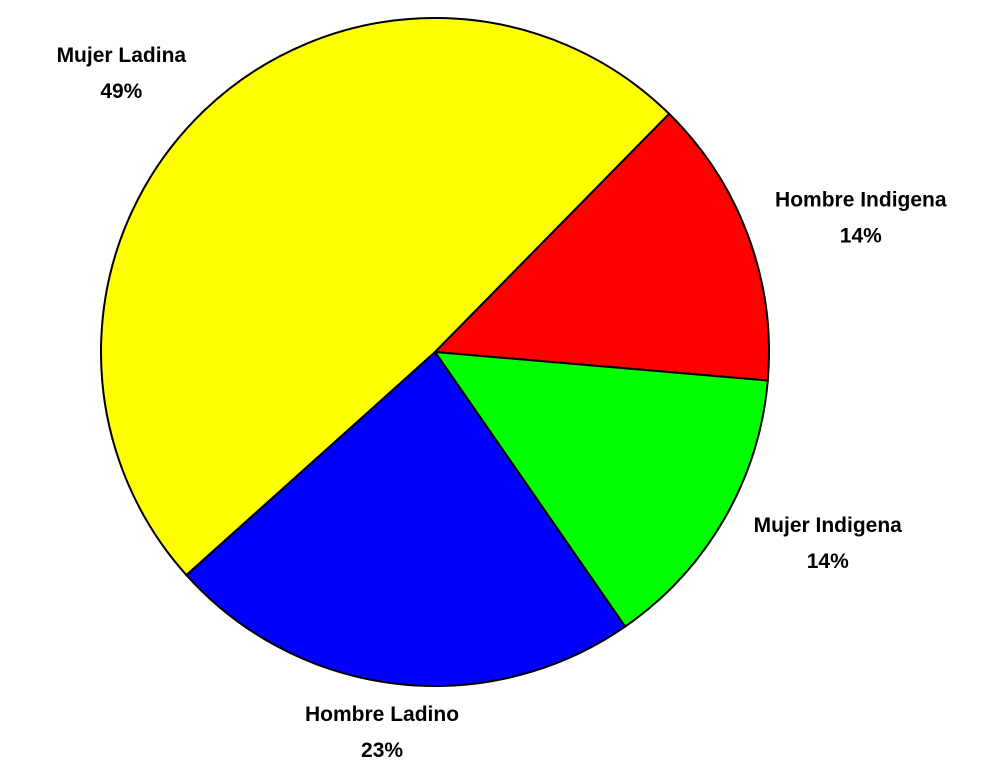 The height and width of the screenshot is (768, 1000). What do you see at coordinates (382, 714) in the screenshot?
I see `slice-label: Hombre Ladino` at bounding box center [382, 714].